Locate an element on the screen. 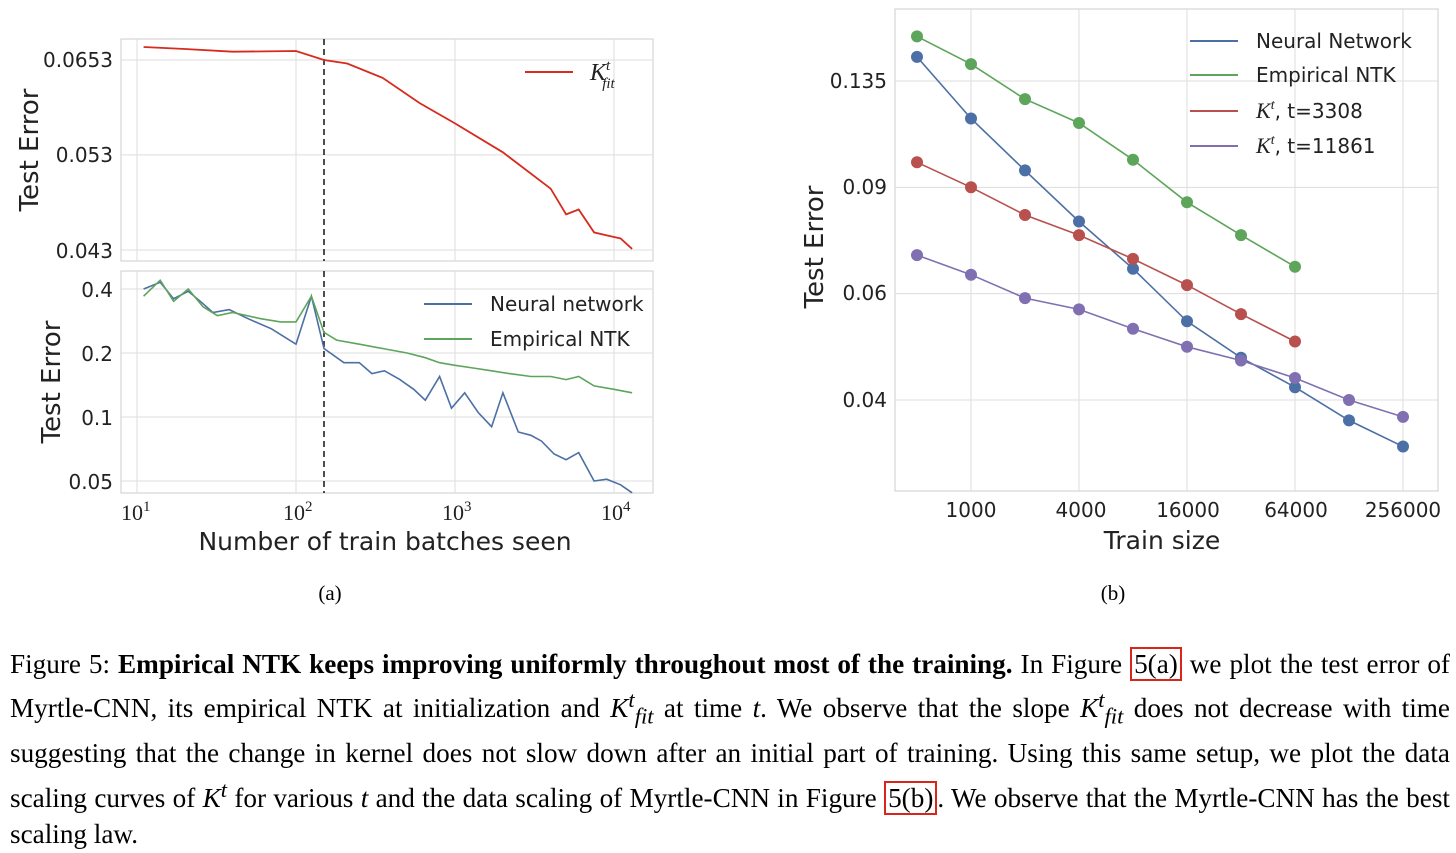 The width and height of the screenshot is (1456, 853). legend-label-kt-11861: Kt, t=11861 is located at coordinates (1315, 145).